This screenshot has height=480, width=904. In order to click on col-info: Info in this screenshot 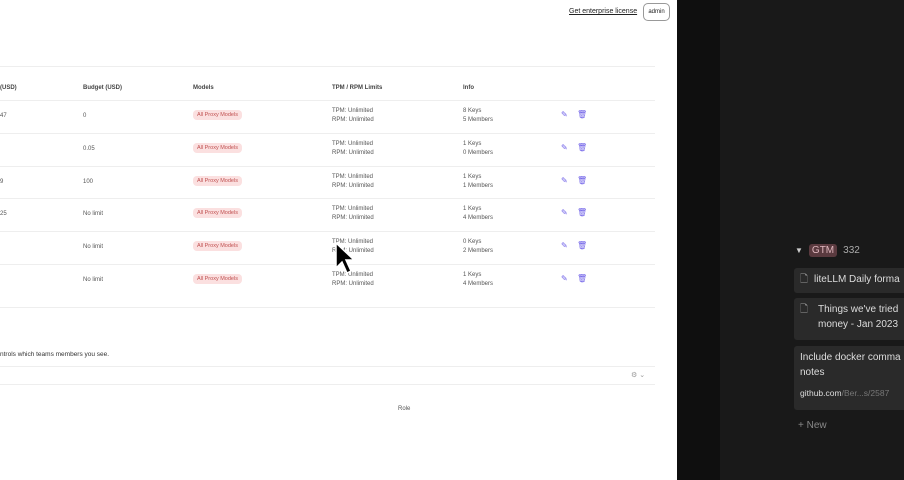, I will do `click(468, 88)`.